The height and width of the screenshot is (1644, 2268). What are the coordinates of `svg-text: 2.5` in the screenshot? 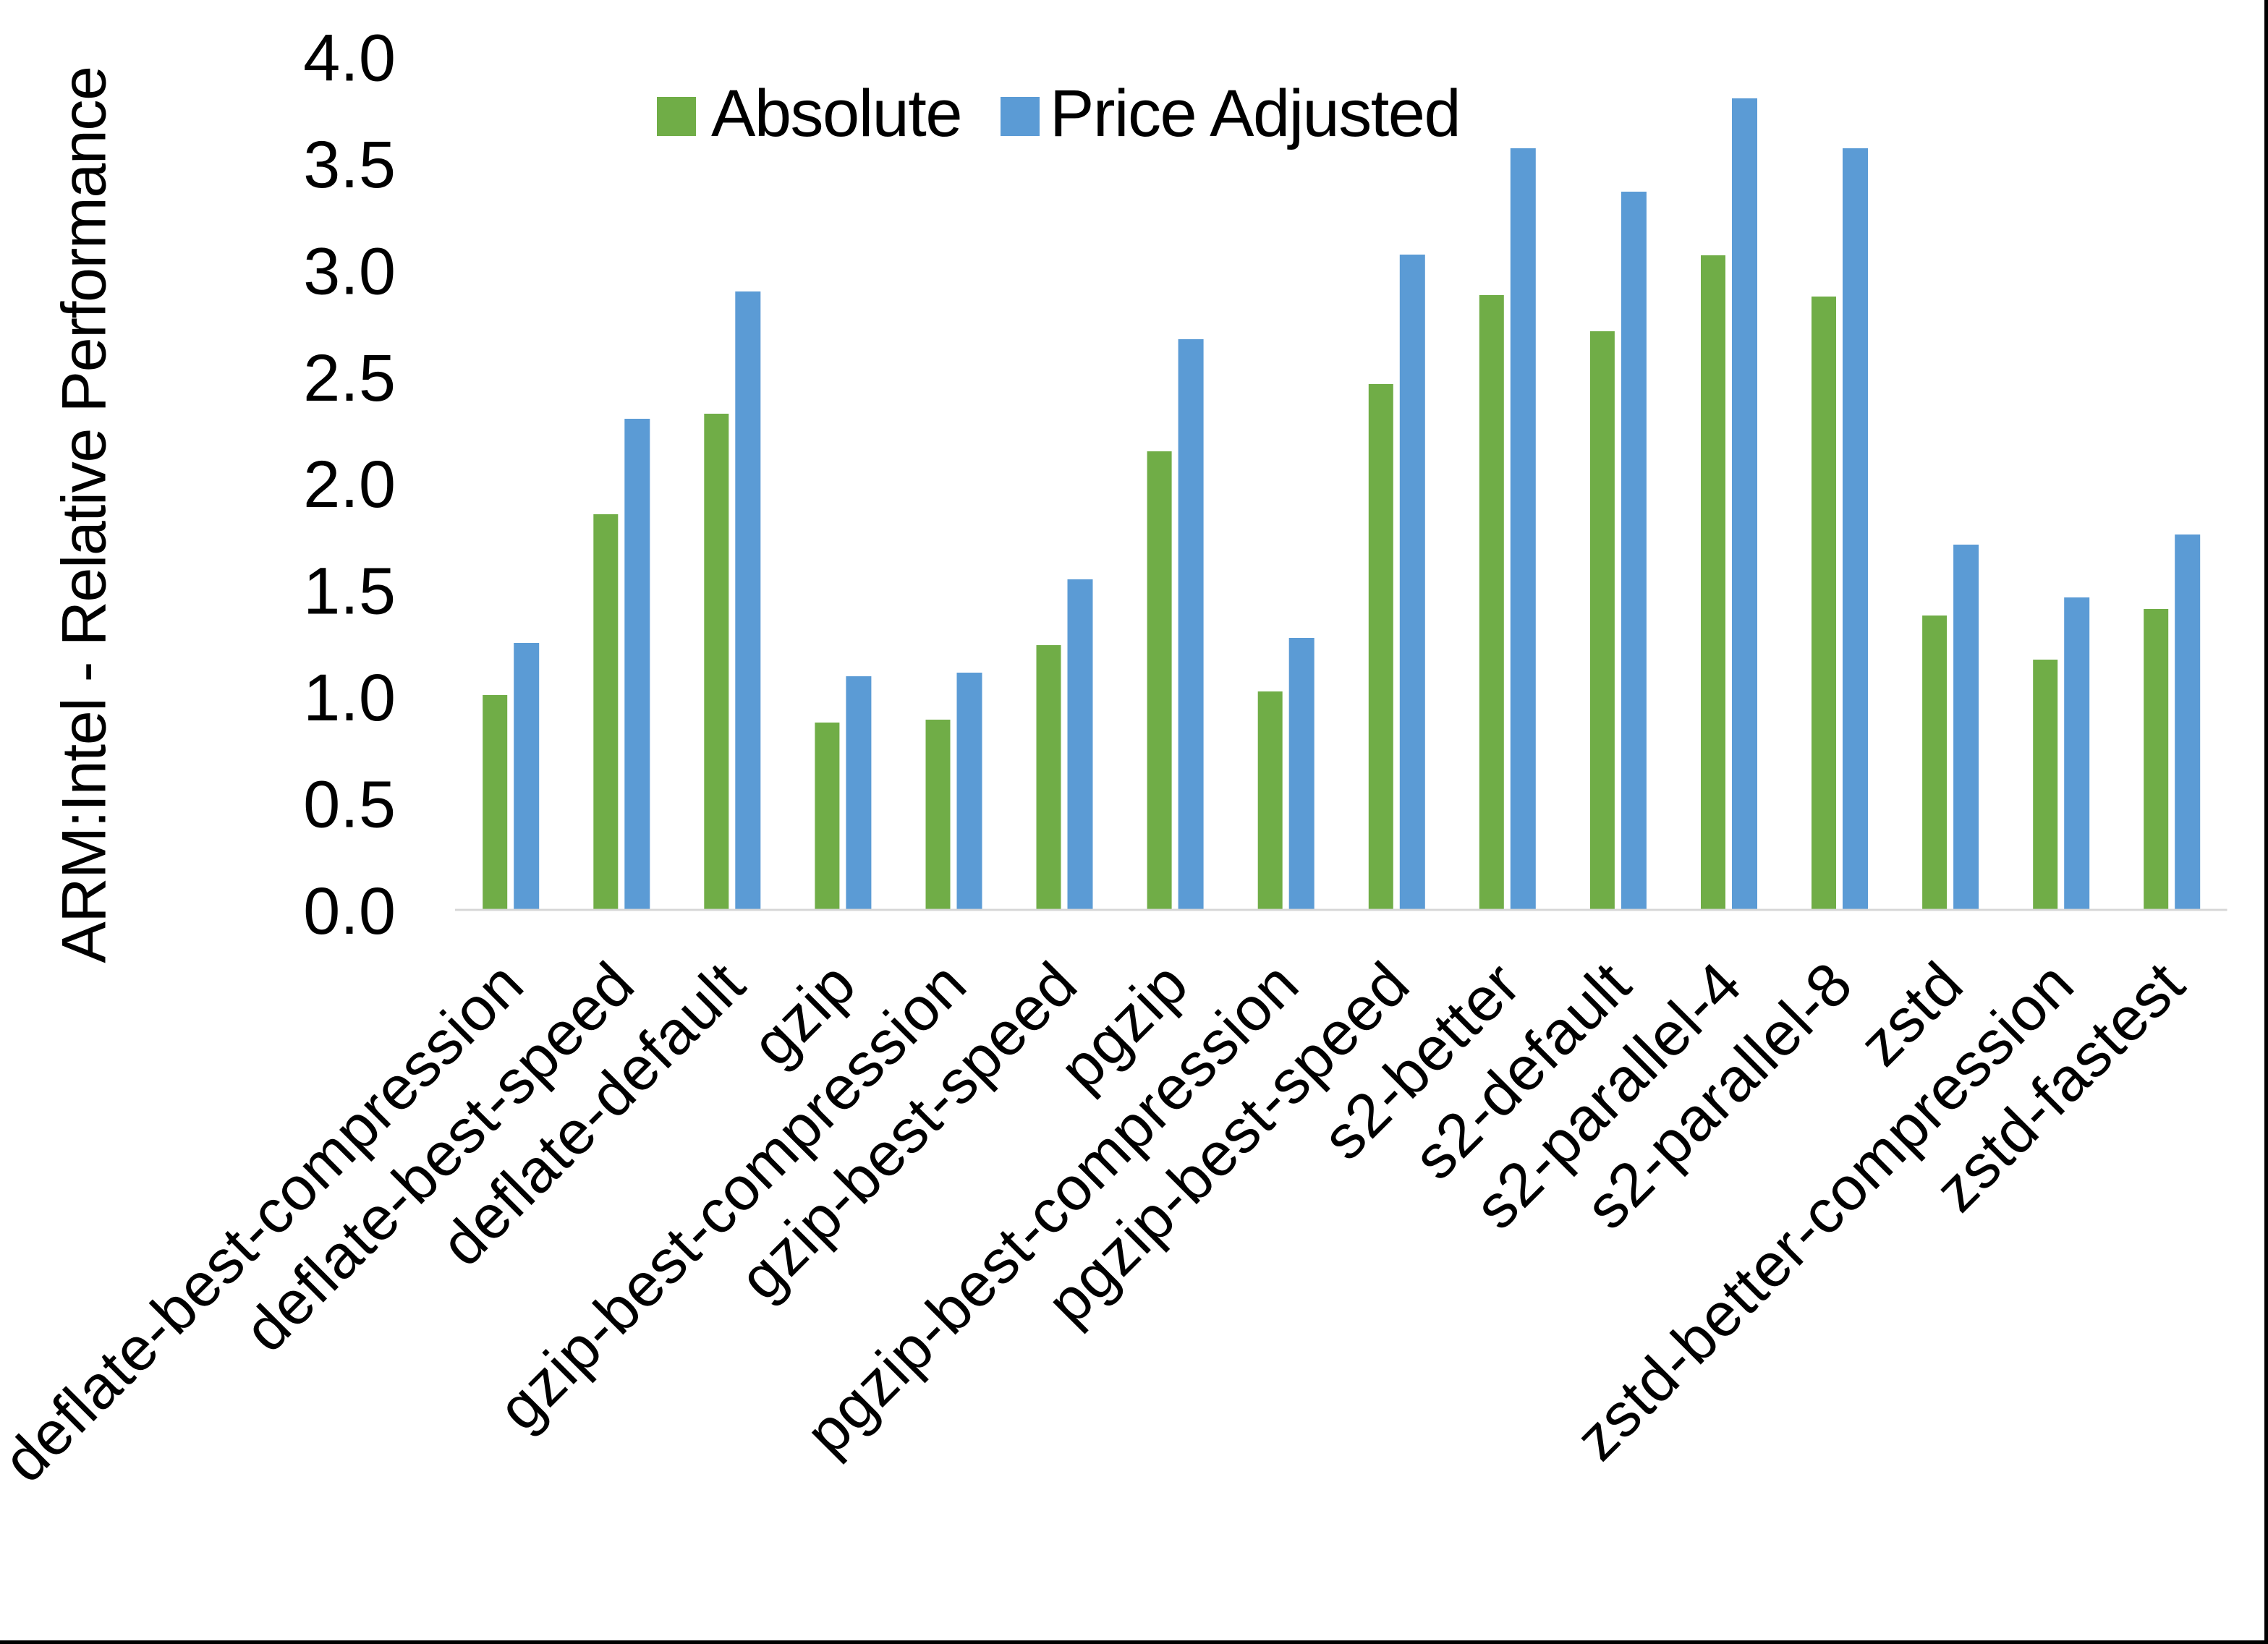 It's located at (349, 378).